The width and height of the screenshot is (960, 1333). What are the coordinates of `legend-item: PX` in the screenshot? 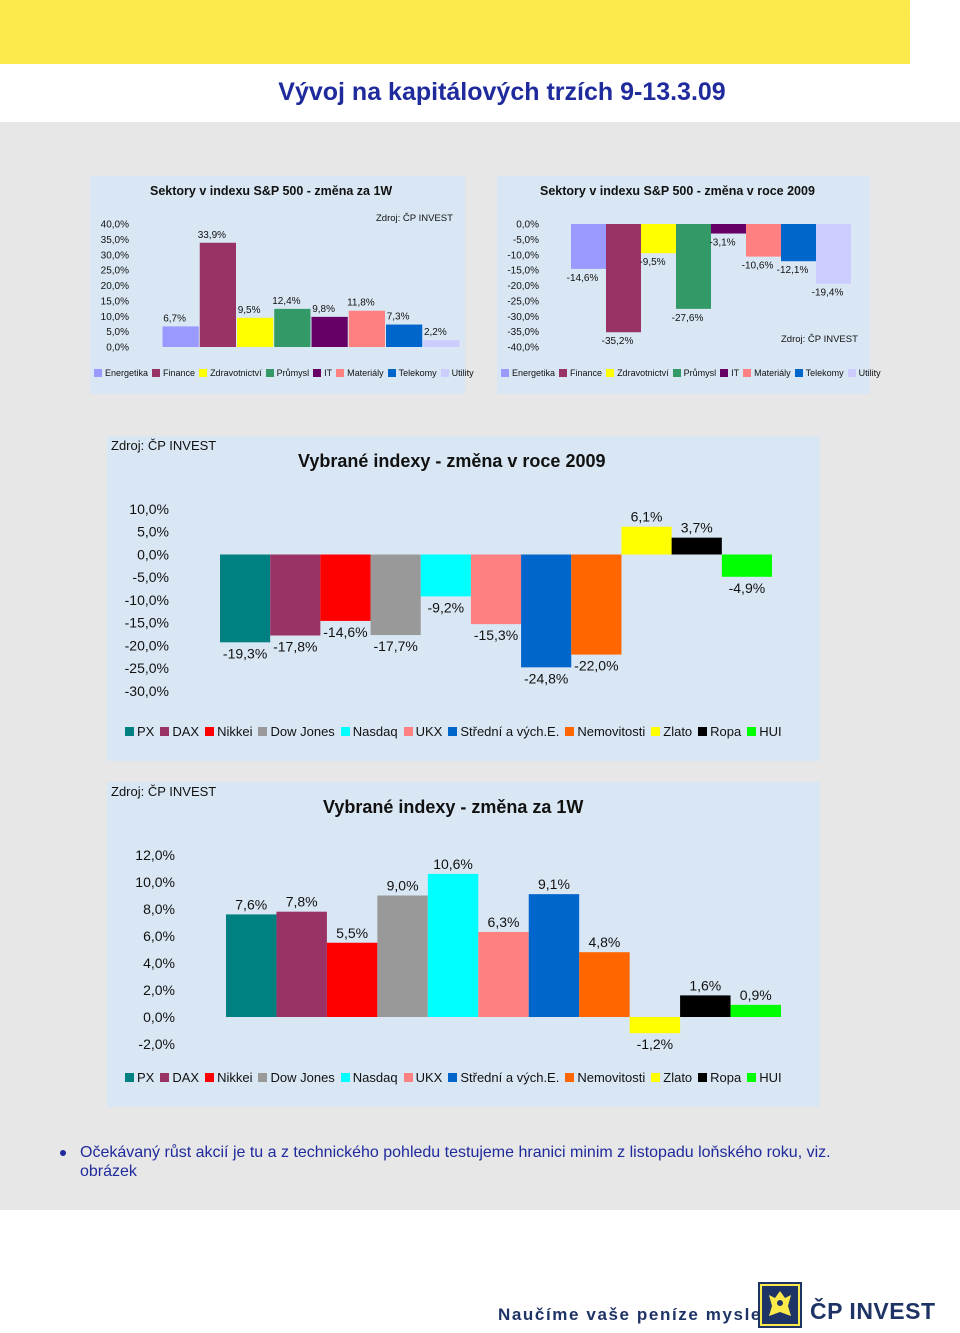 It's located at (139, 731).